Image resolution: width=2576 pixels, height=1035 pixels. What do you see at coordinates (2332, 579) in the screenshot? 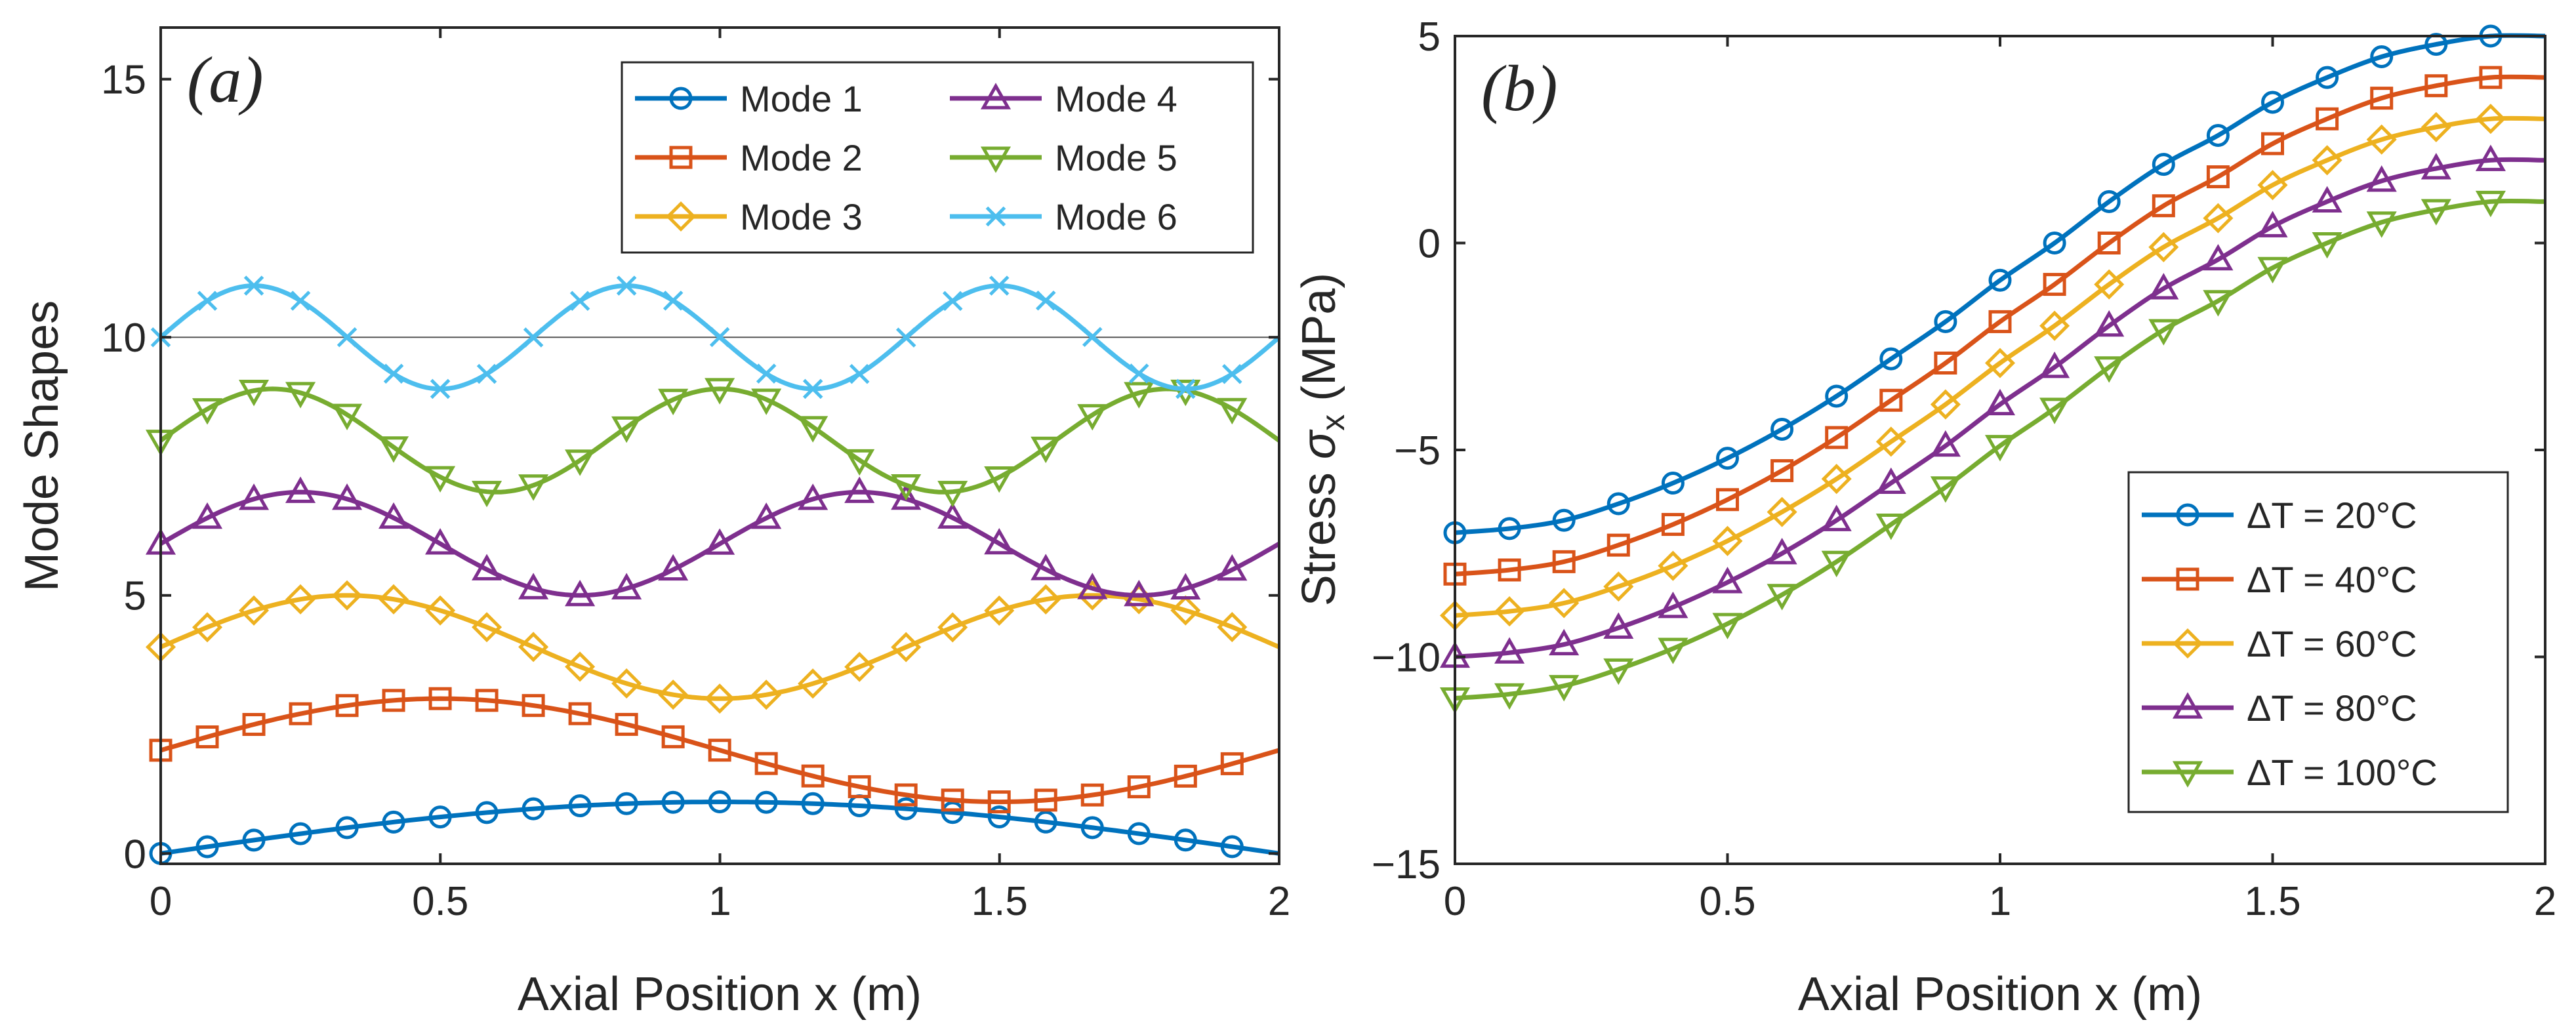
I see `panel-b-legend-label: ΔT = 40°C` at bounding box center [2332, 579].